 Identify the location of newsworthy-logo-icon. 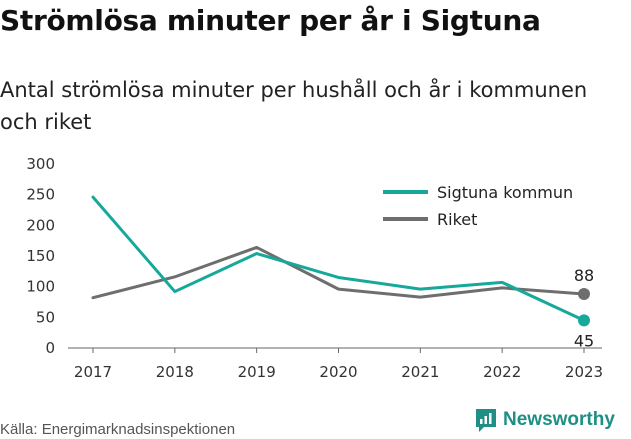
(486, 420).